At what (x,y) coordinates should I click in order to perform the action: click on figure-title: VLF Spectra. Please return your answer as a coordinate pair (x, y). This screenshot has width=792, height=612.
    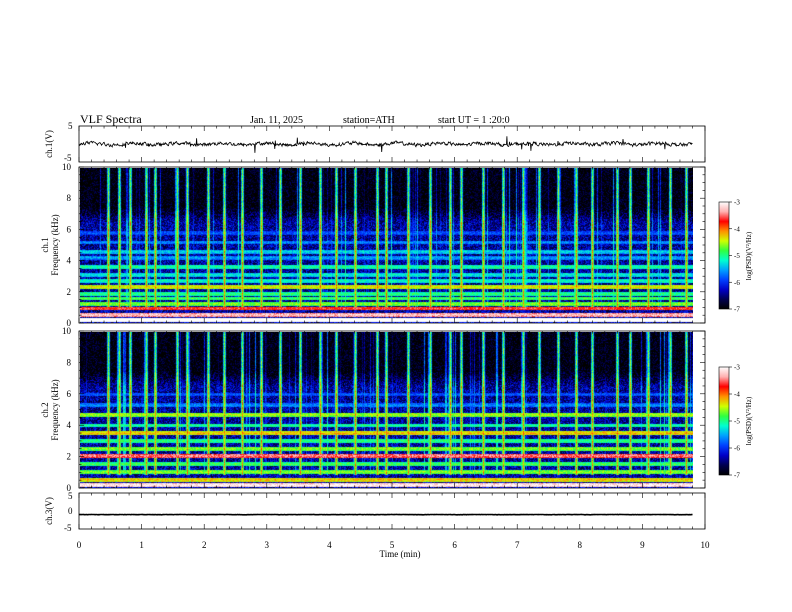
    Looking at the image, I should click on (111, 119).